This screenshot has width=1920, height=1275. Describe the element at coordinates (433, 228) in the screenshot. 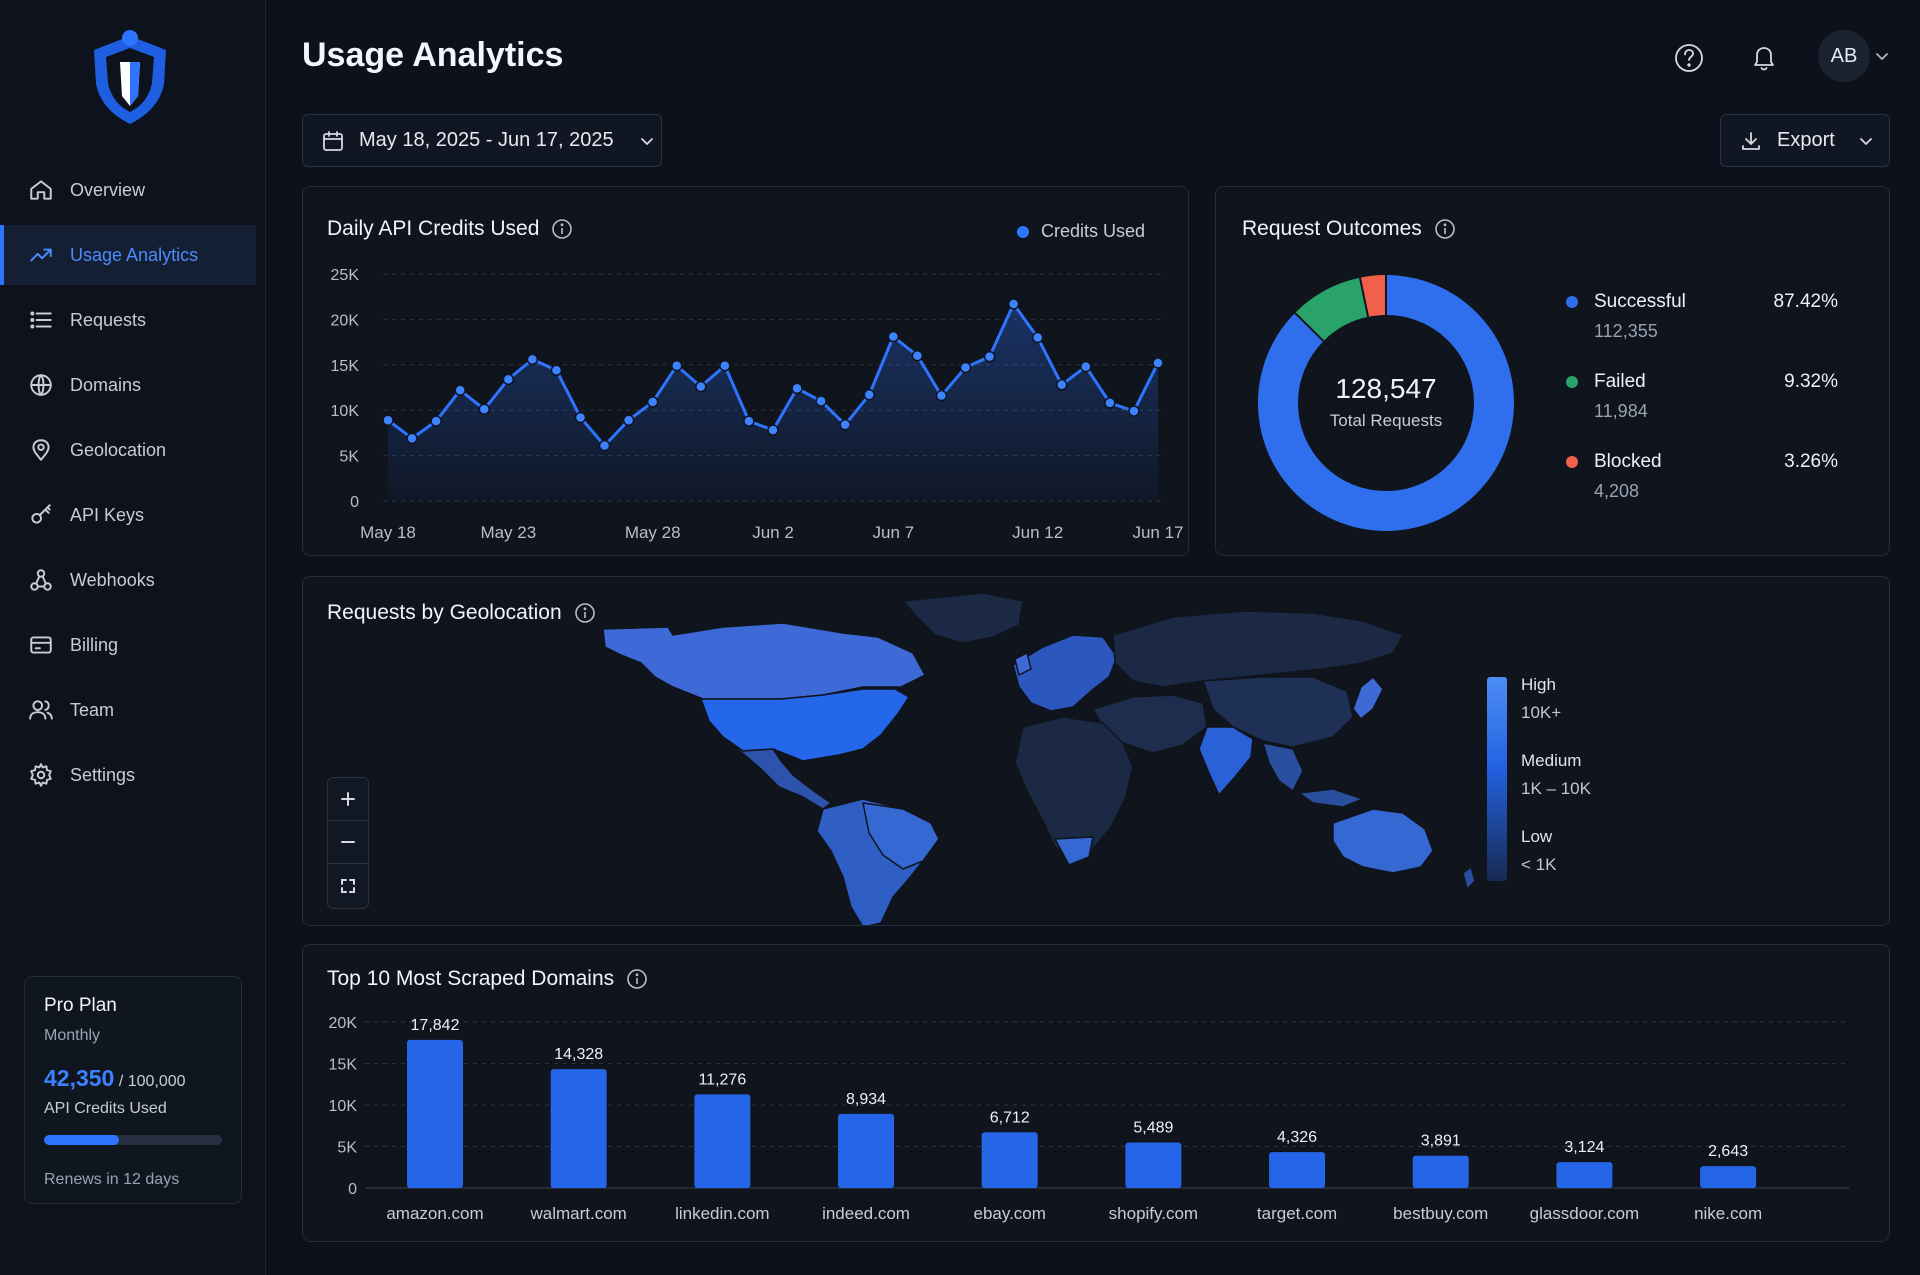

I see `daily-credits-title: Daily API Credits Used` at that location.